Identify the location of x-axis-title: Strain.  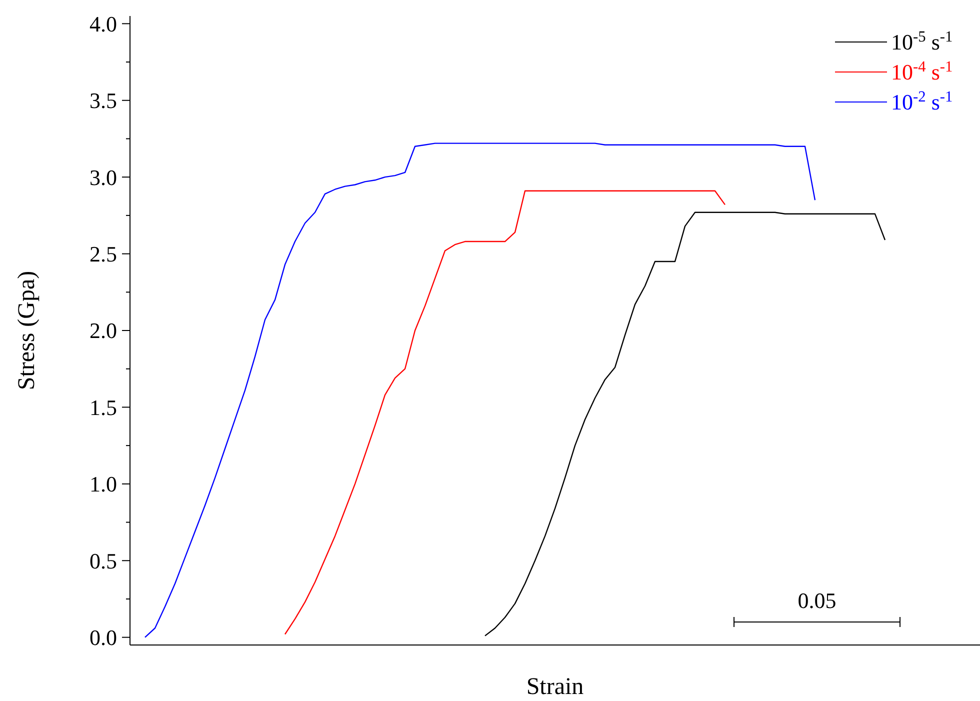
(555, 687).